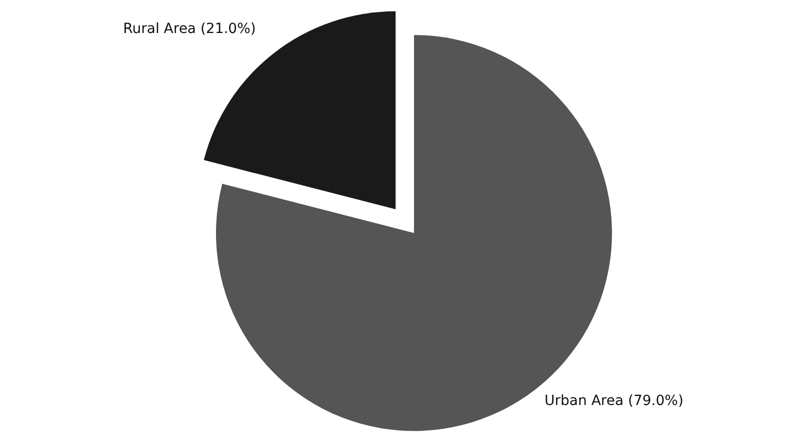 The width and height of the screenshot is (790, 432). I want to click on slice-label: Rural Area (21.0%), so click(189, 28).